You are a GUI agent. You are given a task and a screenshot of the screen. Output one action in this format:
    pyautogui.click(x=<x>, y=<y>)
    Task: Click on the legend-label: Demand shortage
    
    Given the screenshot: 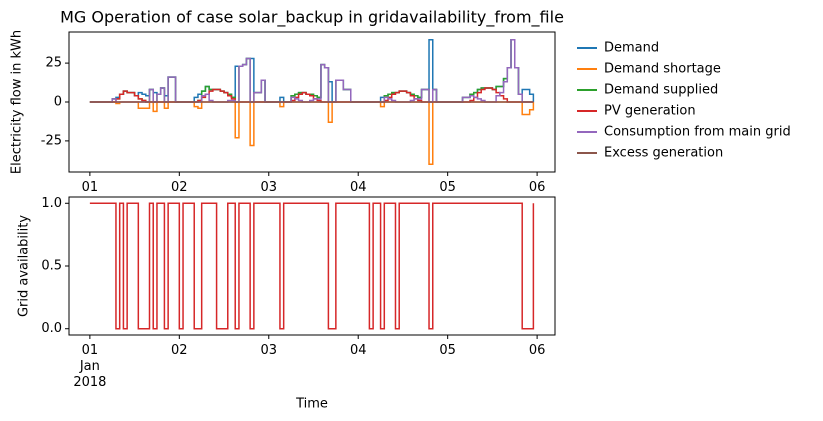 What is the action you would take?
    pyautogui.click(x=662, y=69)
    